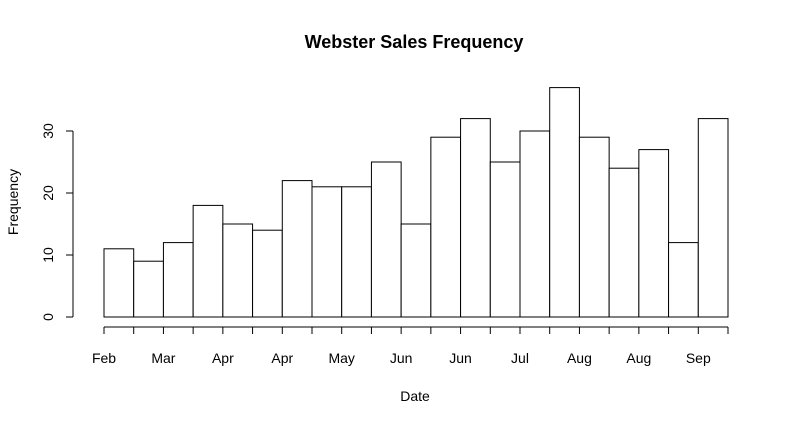 The height and width of the screenshot is (425, 793). What do you see at coordinates (104, 358) in the screenshot?
I see `x-tick-label: Feb` at bounding box center [104, 358].